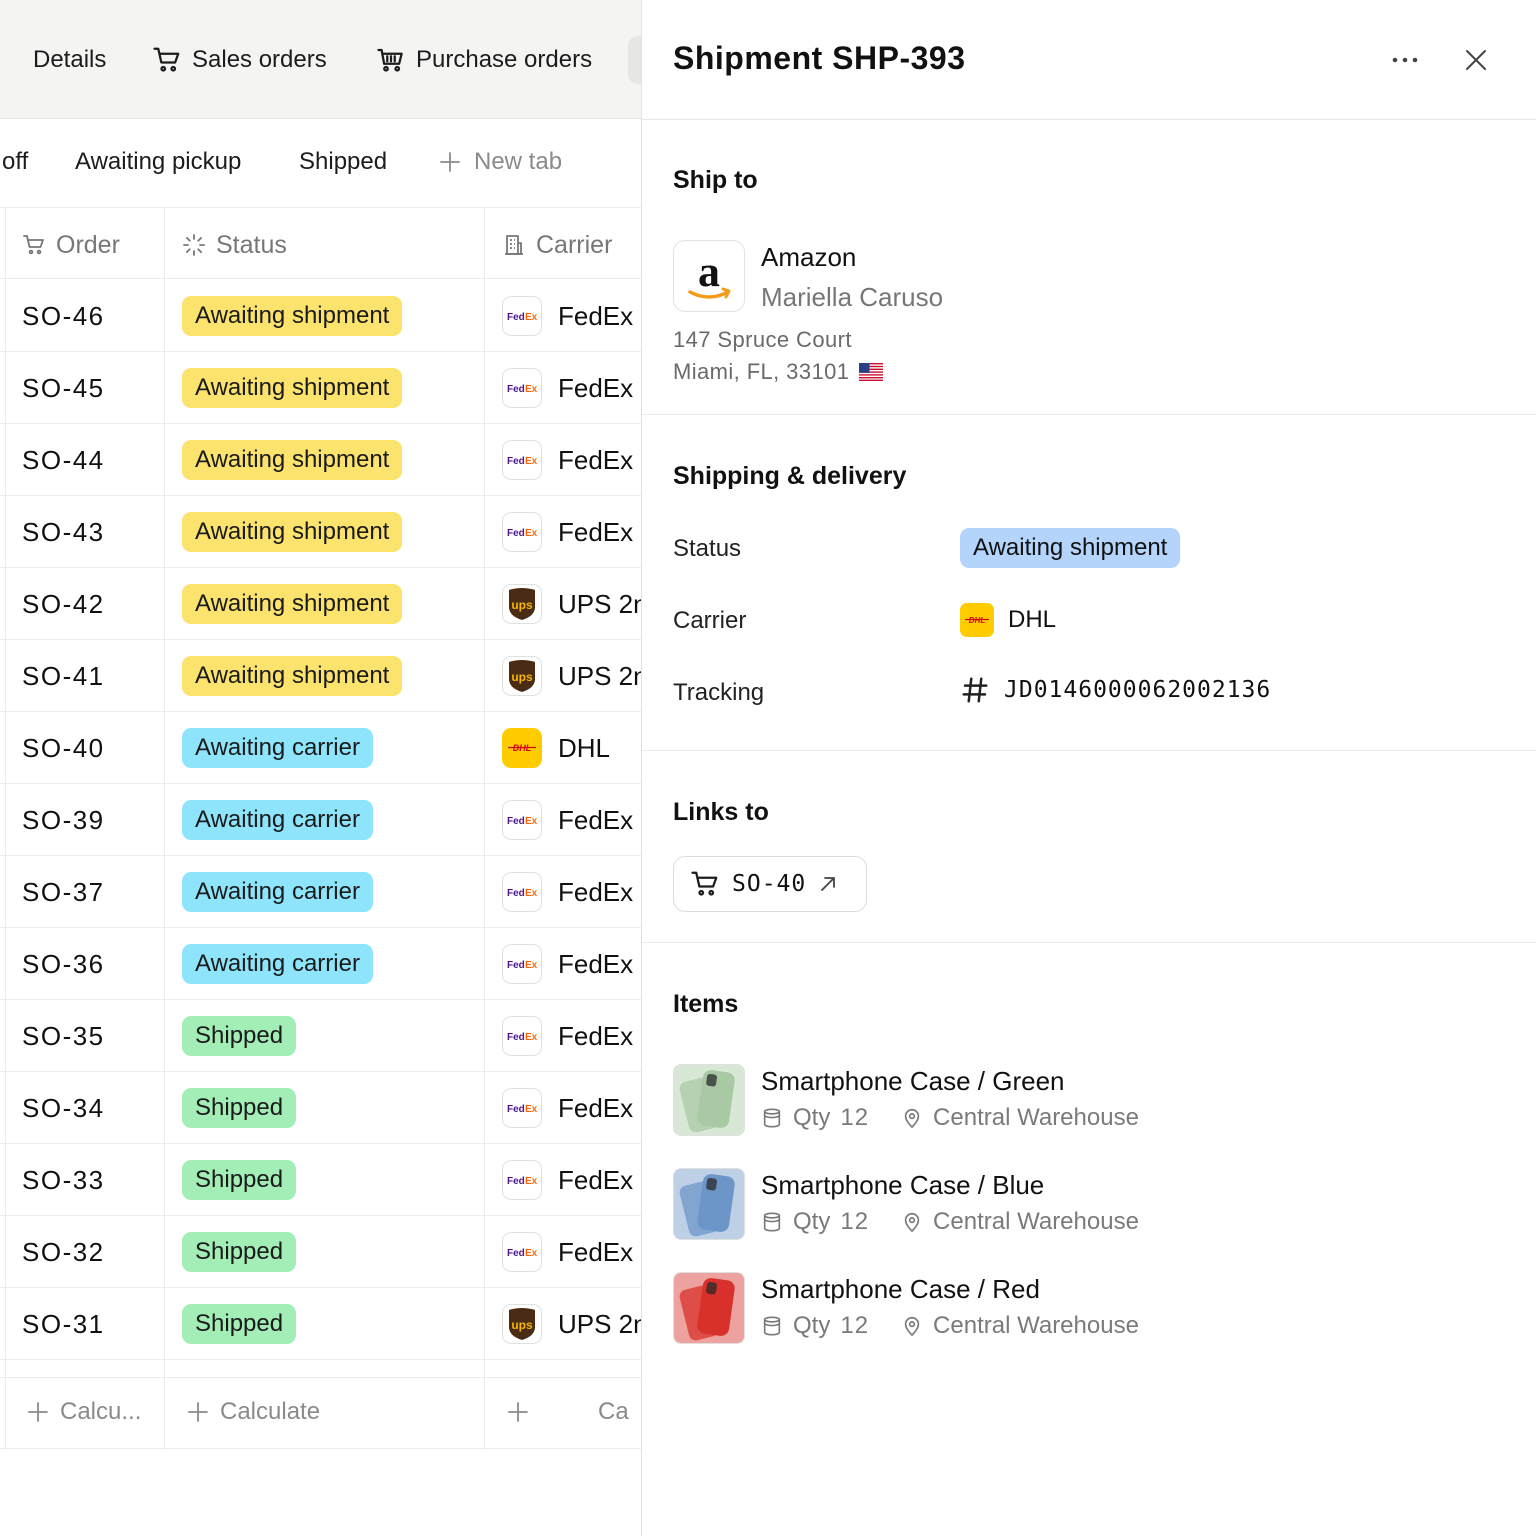 This screenshot has height=1536, width=1536. Describe the element at coordinates (484, 60) in the screenshot. I see `nav-purchase-orders: Purchase orders` at that location.